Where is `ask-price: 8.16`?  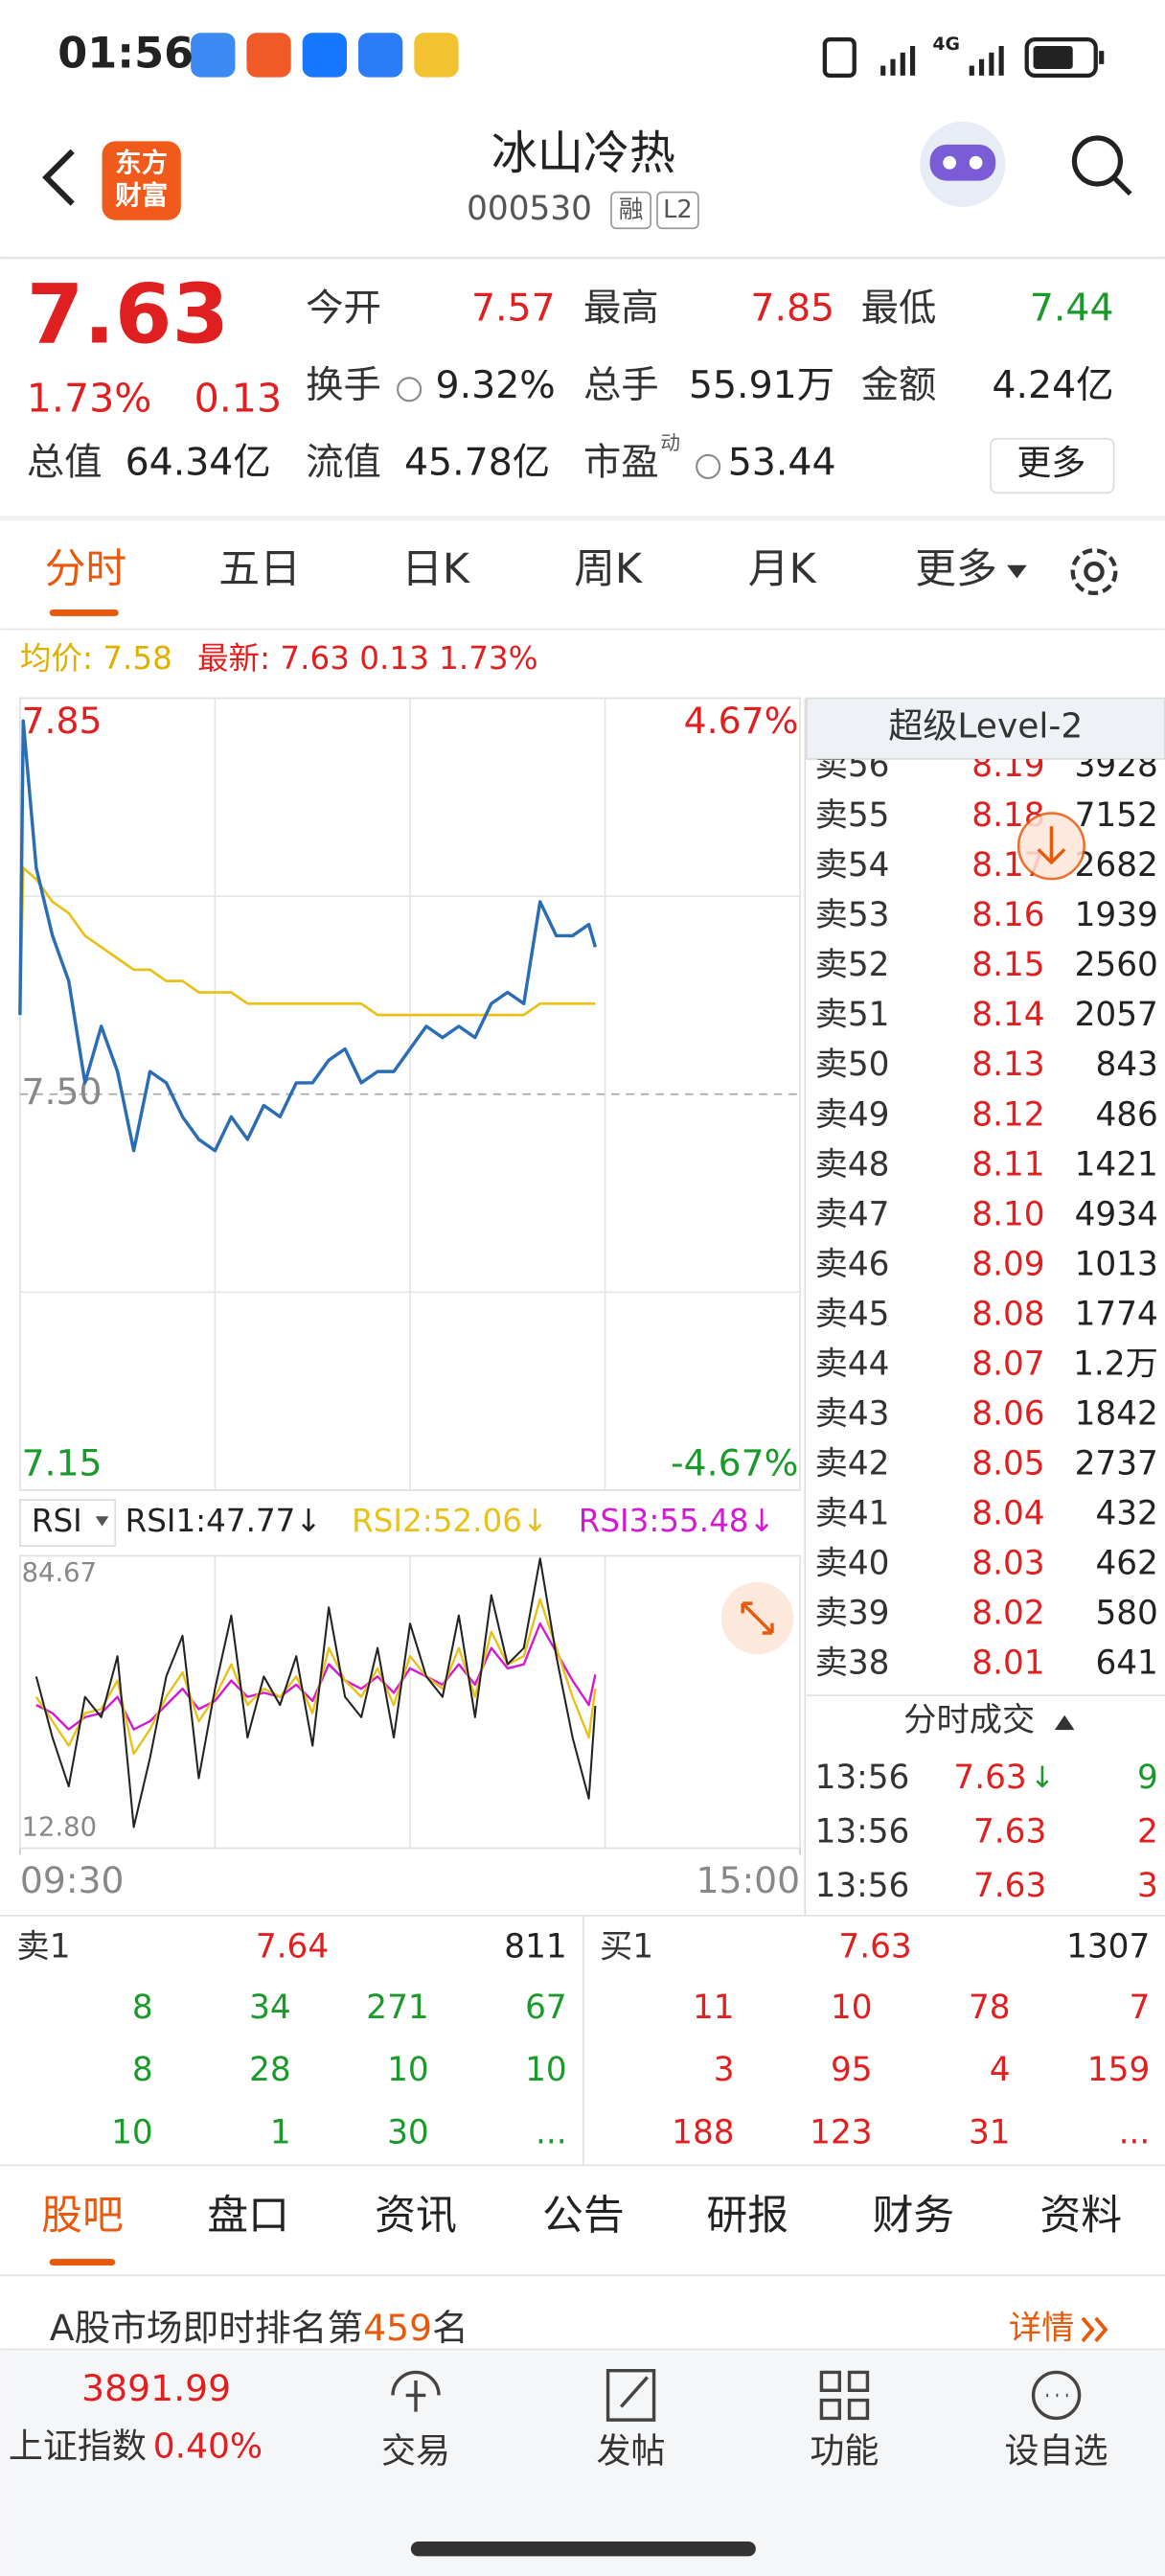 ask-price: 8.16 is located at coordinates (1008, 915).